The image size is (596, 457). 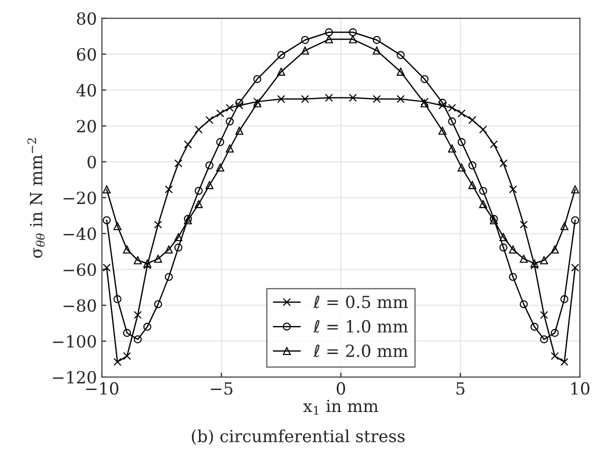 What do you see at coordinates (74, 341) in the screenshot?
I see `y-tick-label: −100` at bounding box center [74, 341].